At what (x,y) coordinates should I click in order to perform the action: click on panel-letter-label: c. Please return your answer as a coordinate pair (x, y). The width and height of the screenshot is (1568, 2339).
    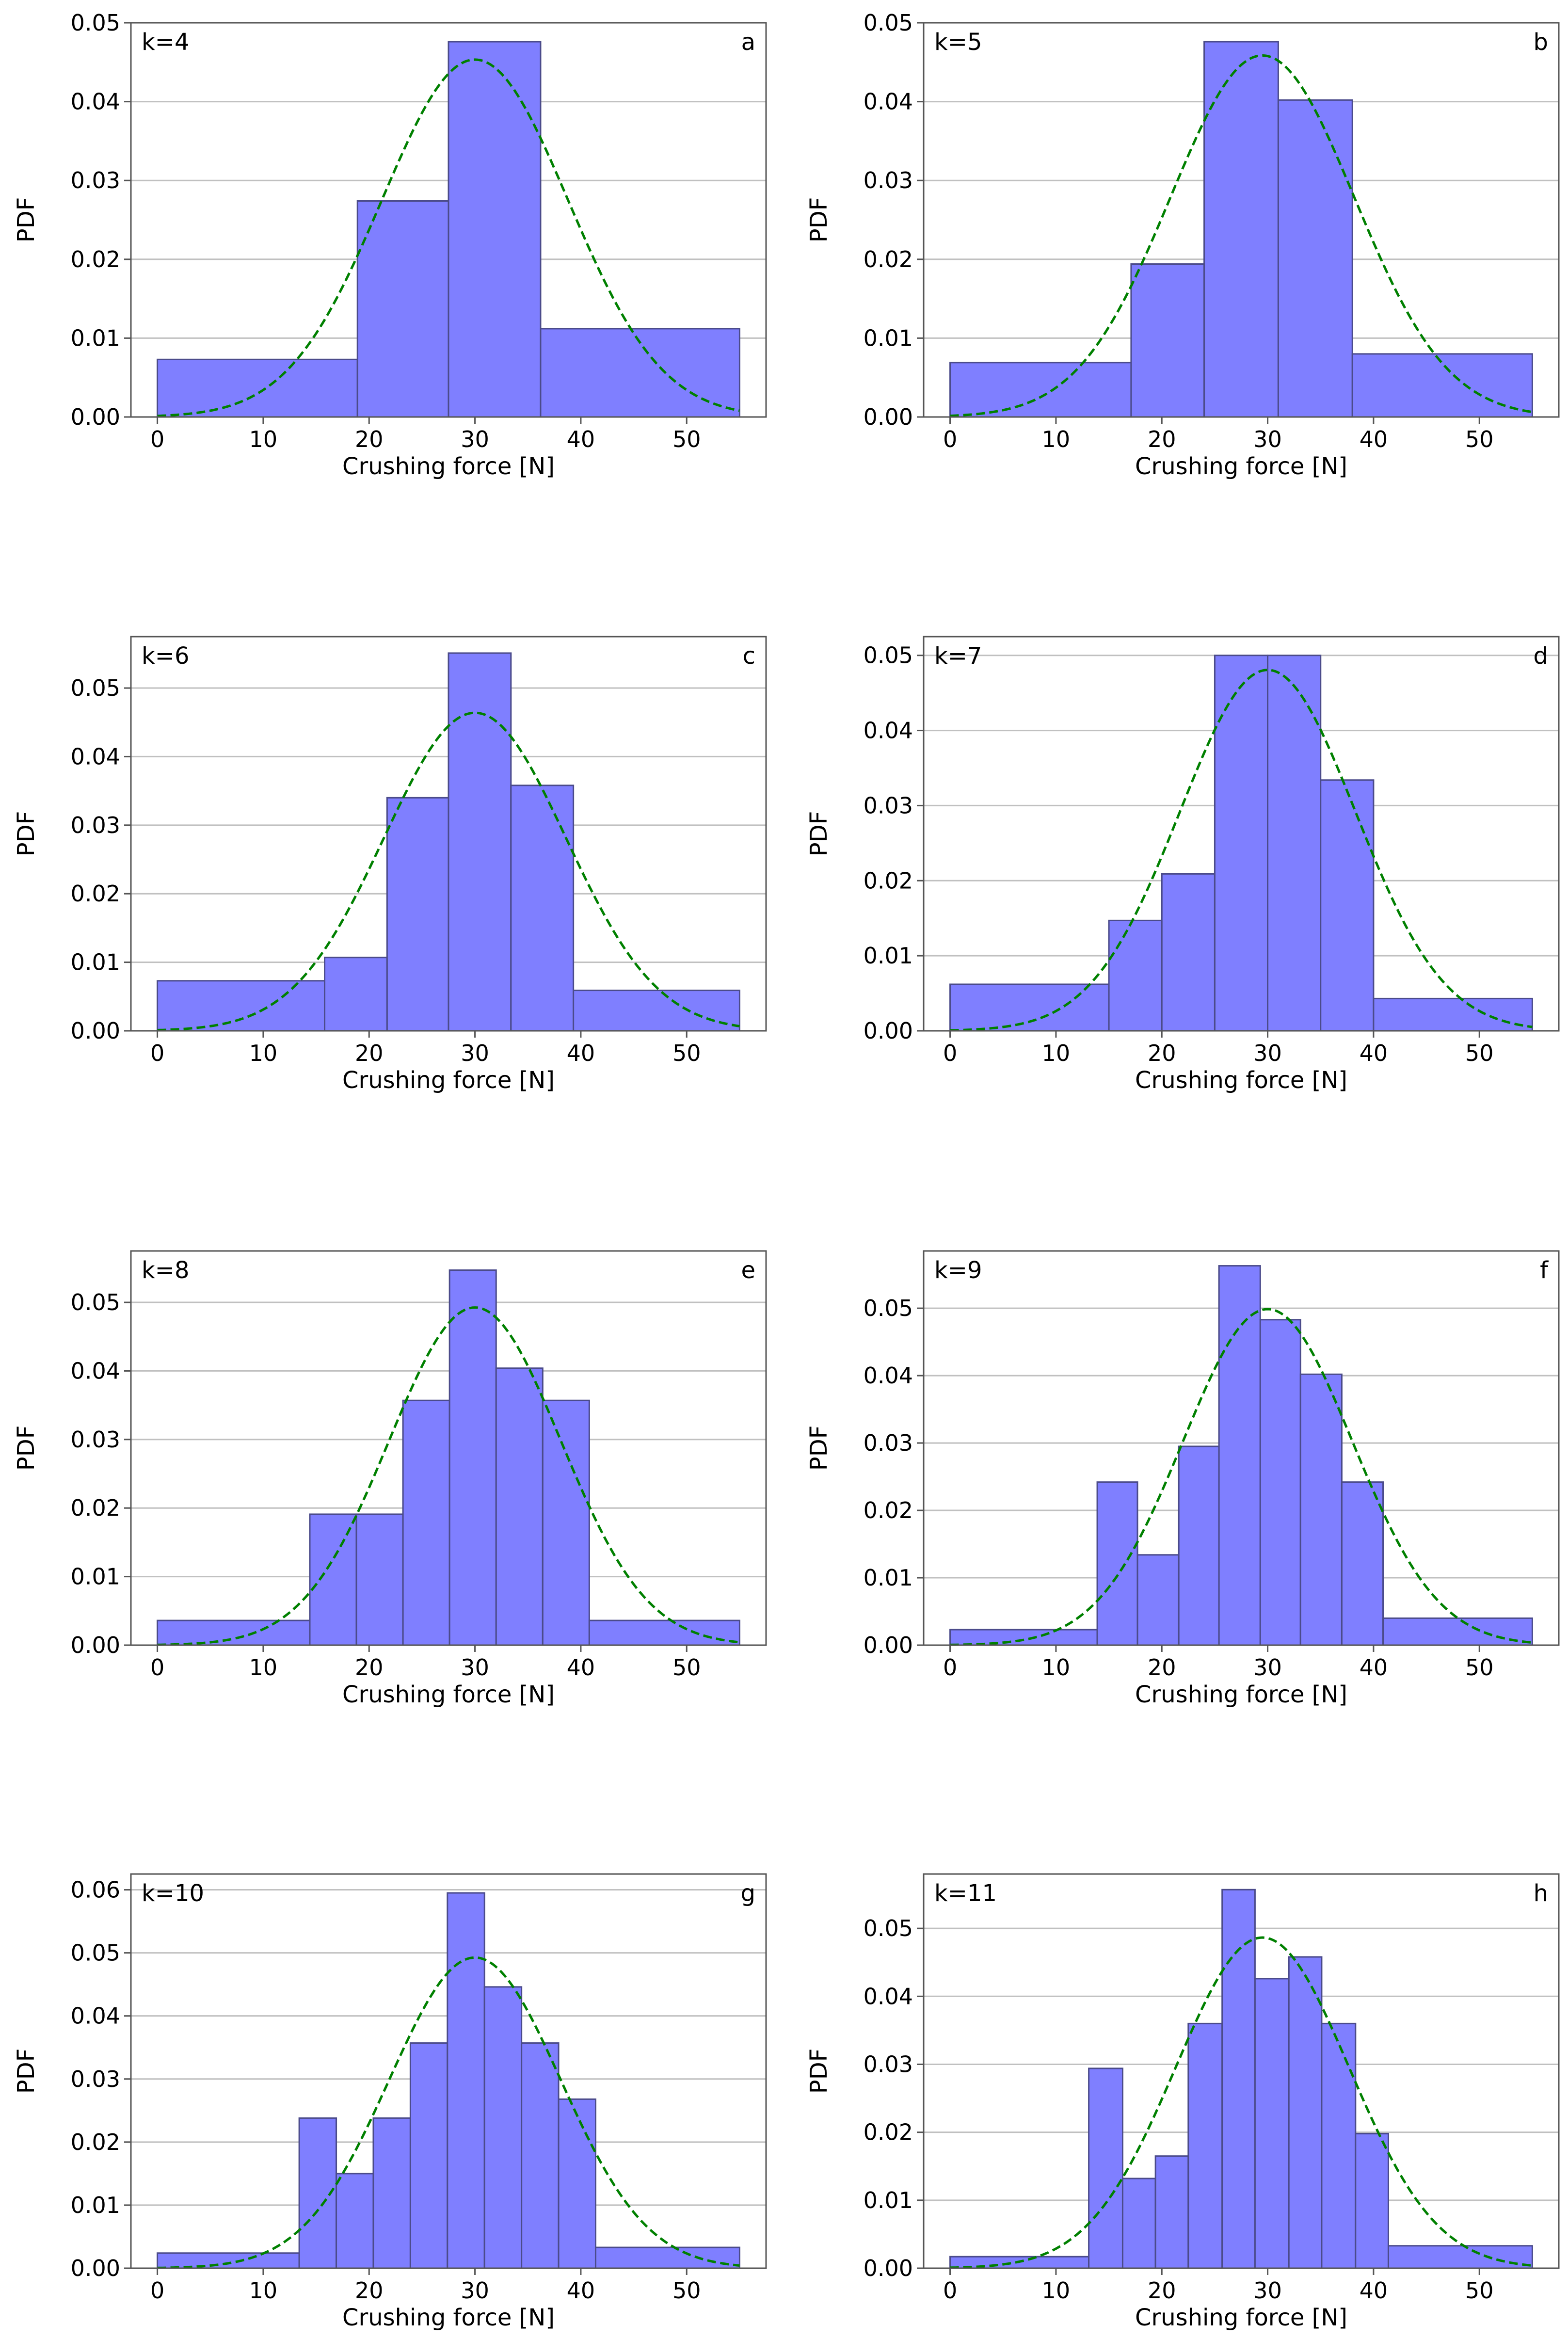
    Looking at the image, I should click on (749, 656).